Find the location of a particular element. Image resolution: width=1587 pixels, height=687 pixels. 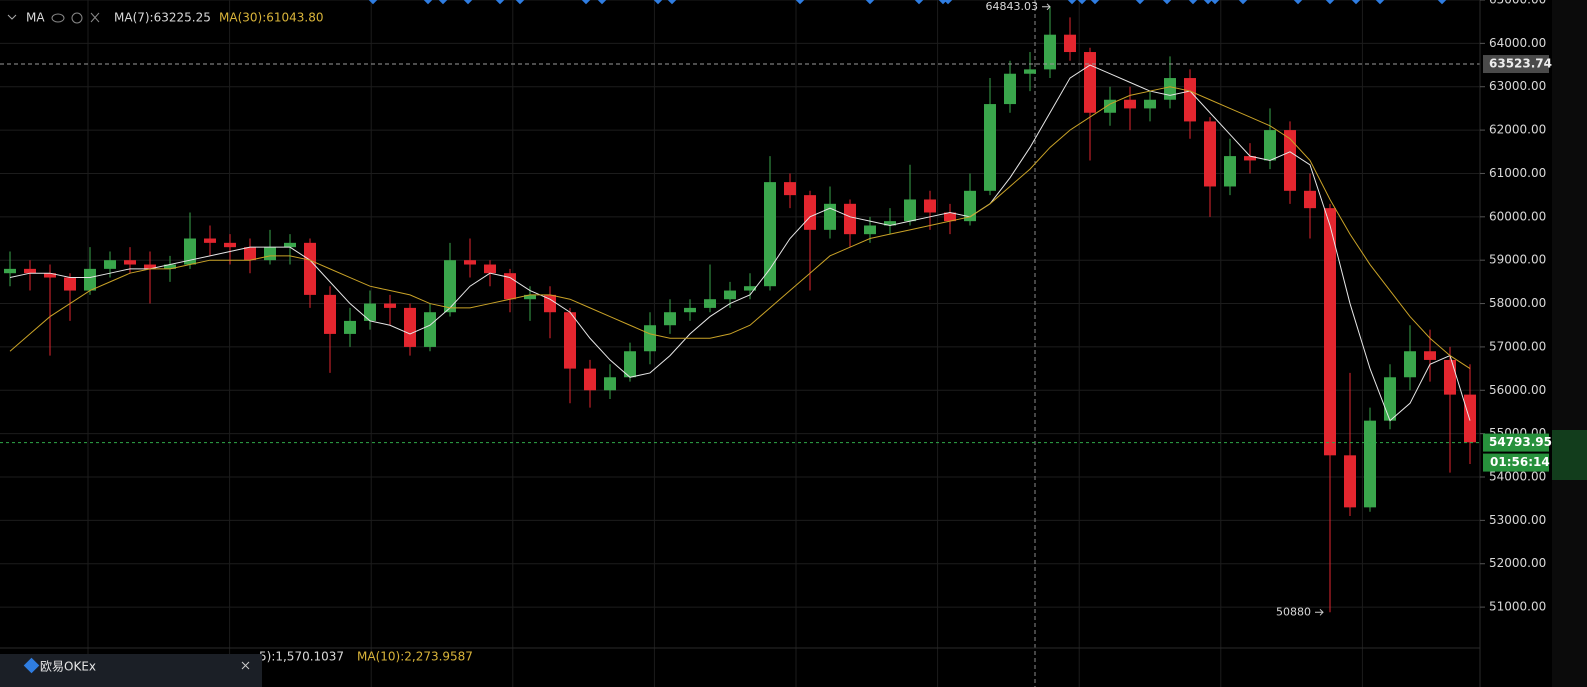

low-arrow is located at coordinates (1319, 612).